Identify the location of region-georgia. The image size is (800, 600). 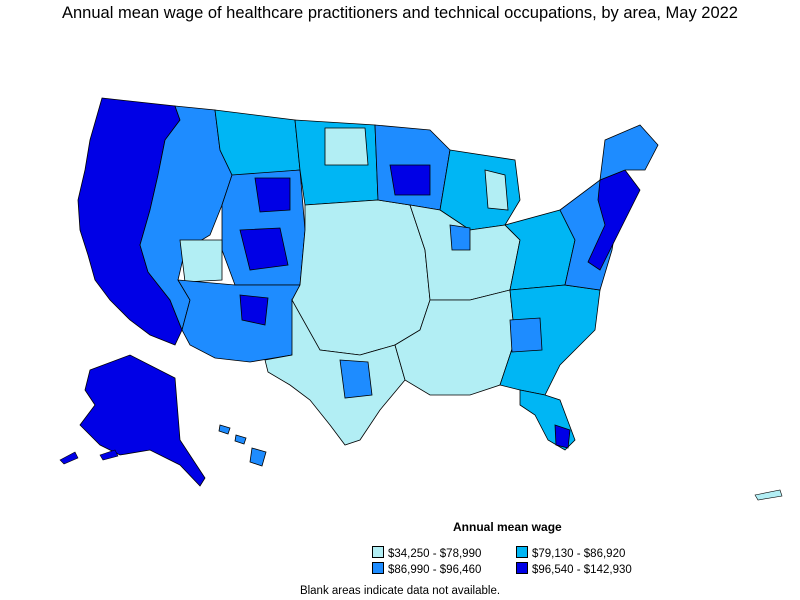
(526, 335).